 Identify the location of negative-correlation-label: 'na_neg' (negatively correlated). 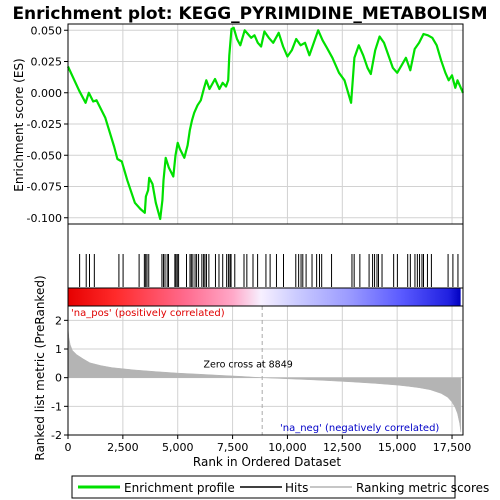
(359, 428).